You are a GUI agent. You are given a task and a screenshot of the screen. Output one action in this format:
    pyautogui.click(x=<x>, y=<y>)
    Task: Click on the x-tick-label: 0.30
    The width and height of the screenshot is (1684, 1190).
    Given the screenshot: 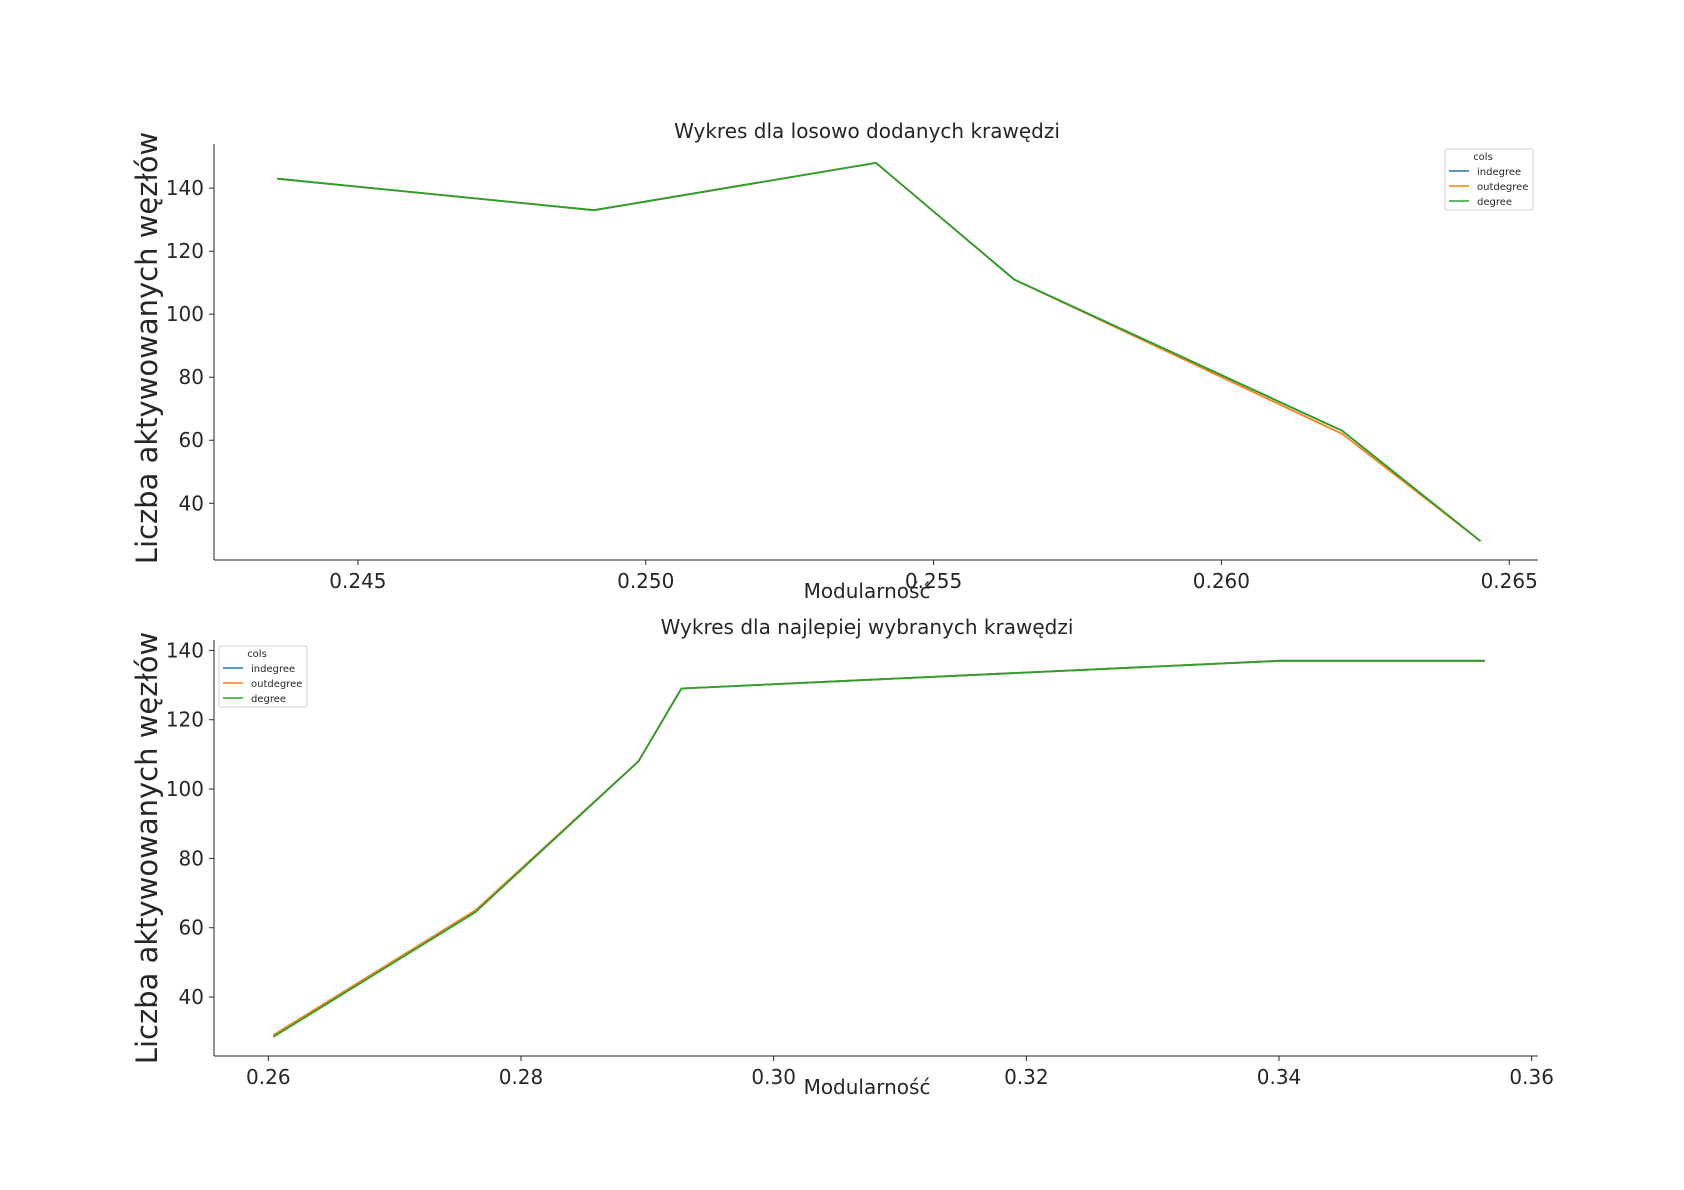 What is the action you would take?
    pyautogui.click(x=773, y=1077)
    